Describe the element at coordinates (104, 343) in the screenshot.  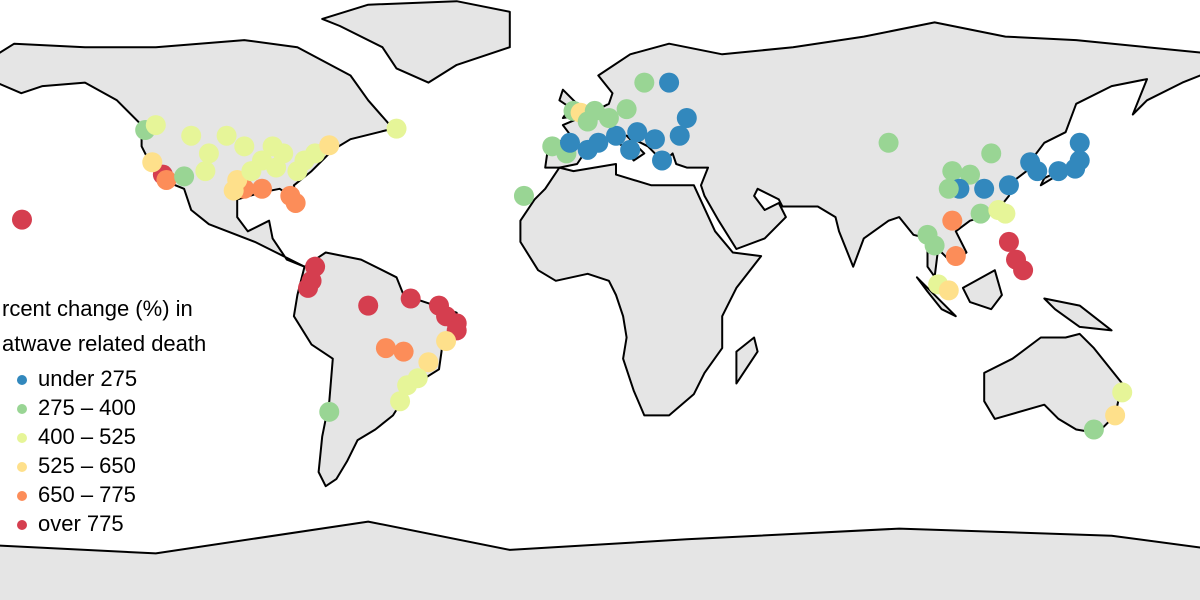
I see `legend-title: atwave related death` at that location.